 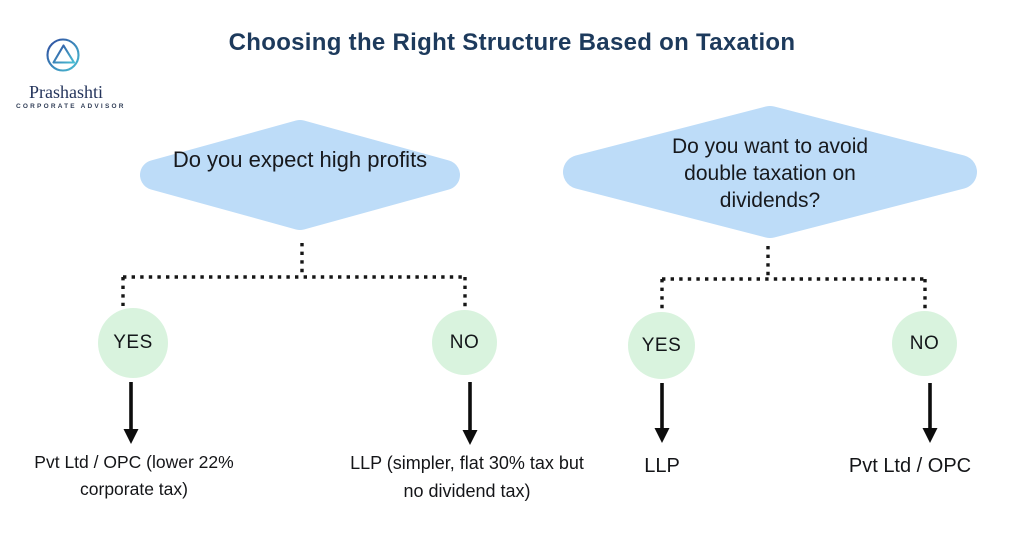 I want to click on decision-diamond-dividends, so click(x=770, y=172).